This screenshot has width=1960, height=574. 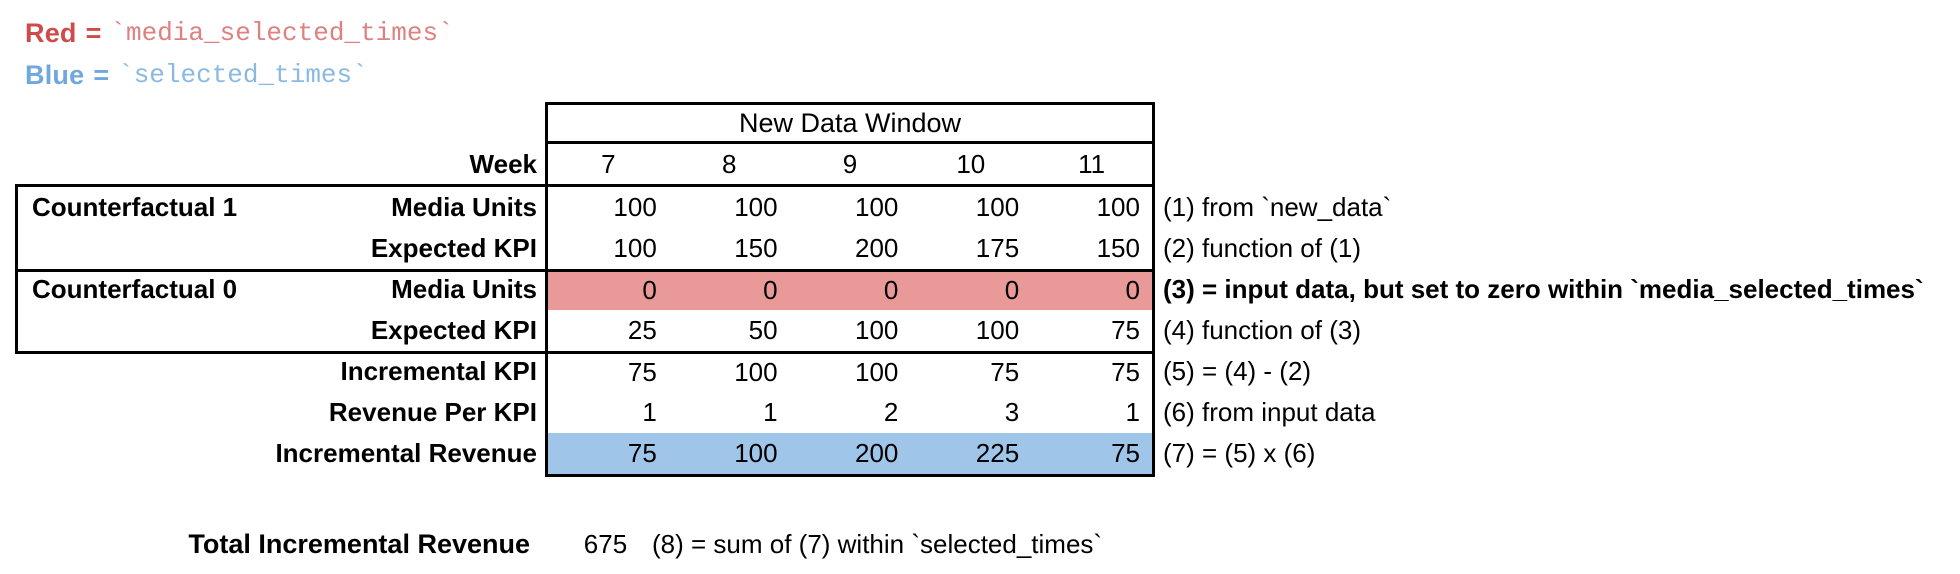 What do you see at coordinates (1277, 207) in the screenshot?
I see `annotation-1: (1) from `new_data`` at bounding box center [1277, 207].